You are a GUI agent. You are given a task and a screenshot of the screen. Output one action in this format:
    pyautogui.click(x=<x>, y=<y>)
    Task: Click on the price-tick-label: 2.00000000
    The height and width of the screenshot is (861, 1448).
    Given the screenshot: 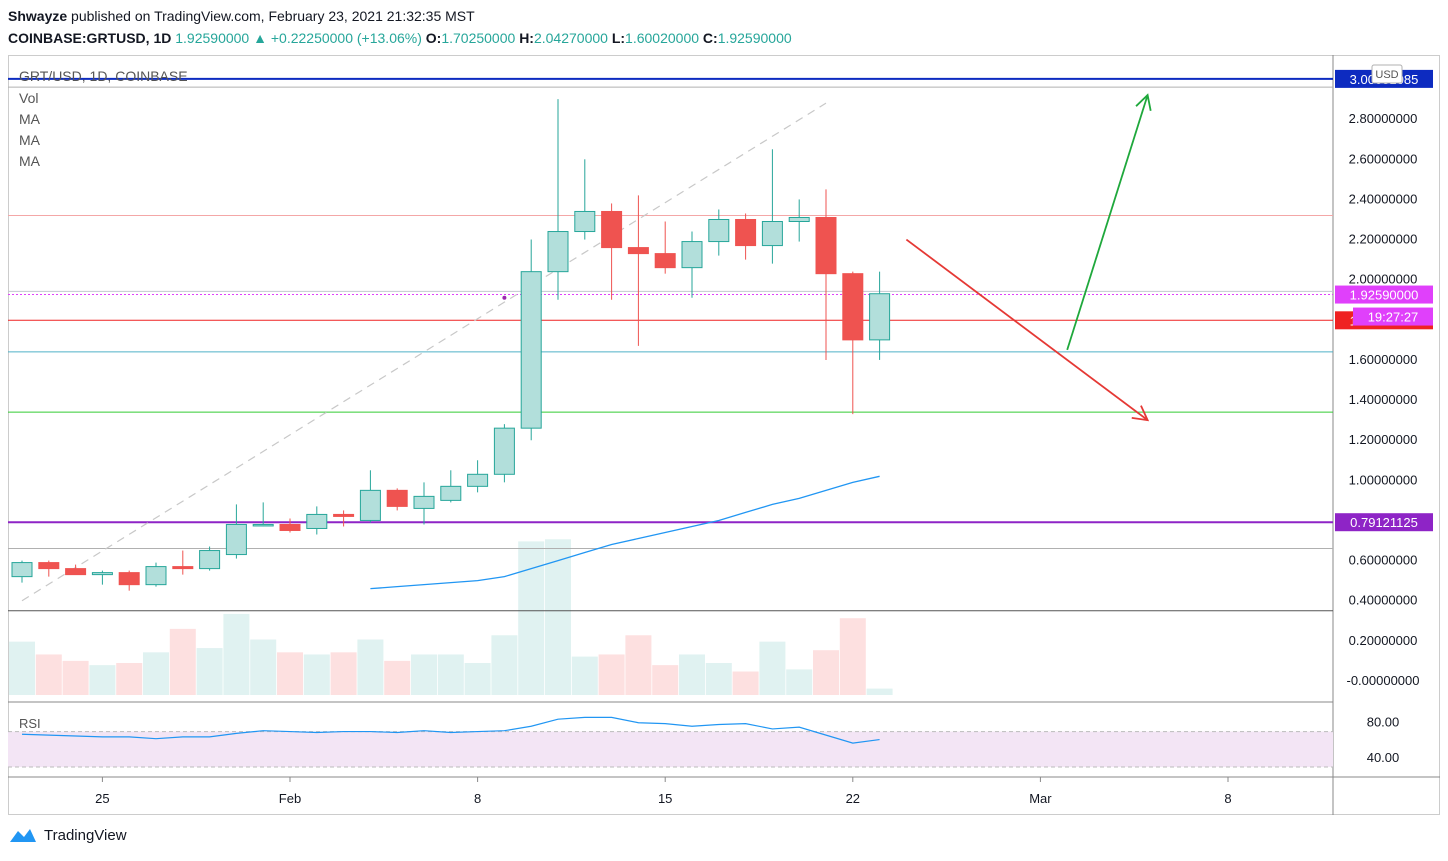 What is the action you would take?
    pyautogui.click(x=1383, y=279)
    